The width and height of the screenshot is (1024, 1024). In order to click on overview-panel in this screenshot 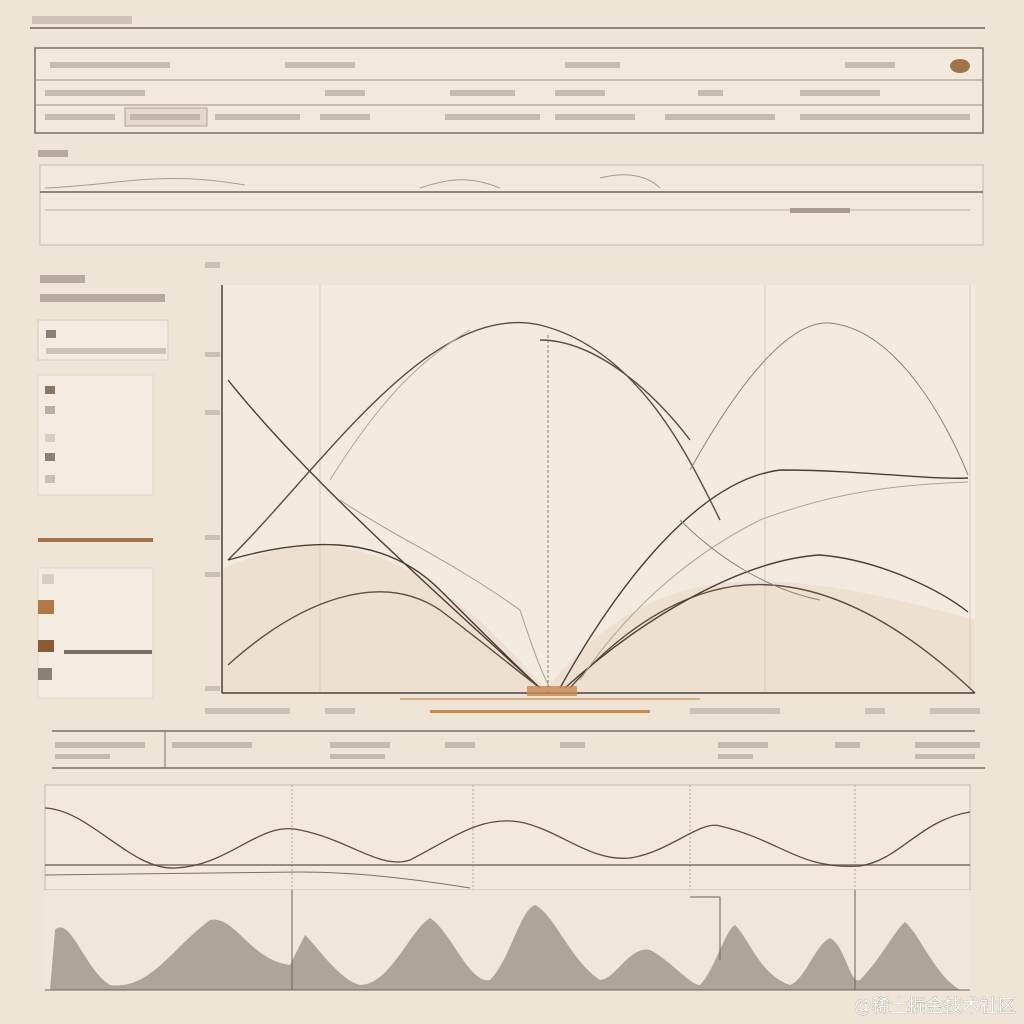, I will do `click(511, 205)`.